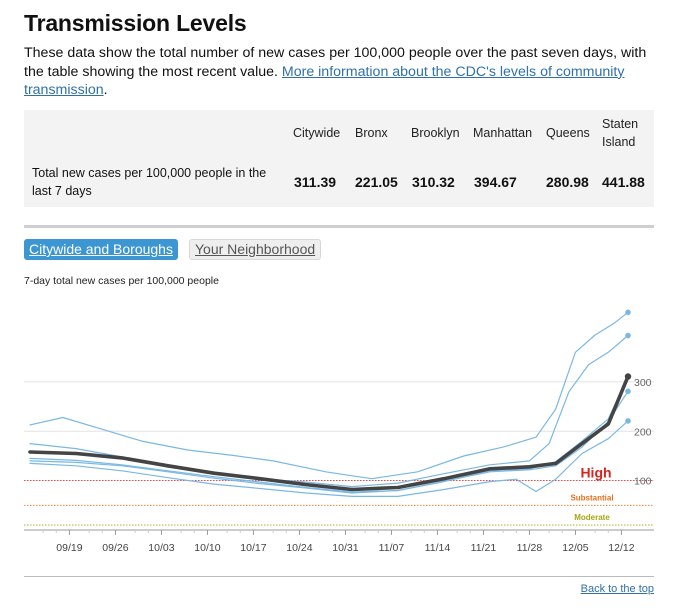  What do you see at coordinates (628, 335) in the screenshot?
I see `series-endpoint-manhattan` at bounding box center [628, 335].